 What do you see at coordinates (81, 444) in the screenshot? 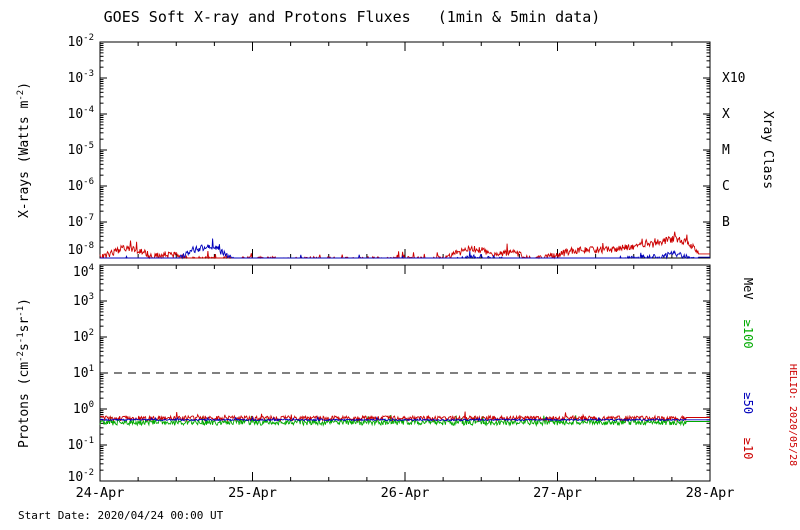
I see `y-tick-label: 10⁻¹` at bounding box center [81, 444].